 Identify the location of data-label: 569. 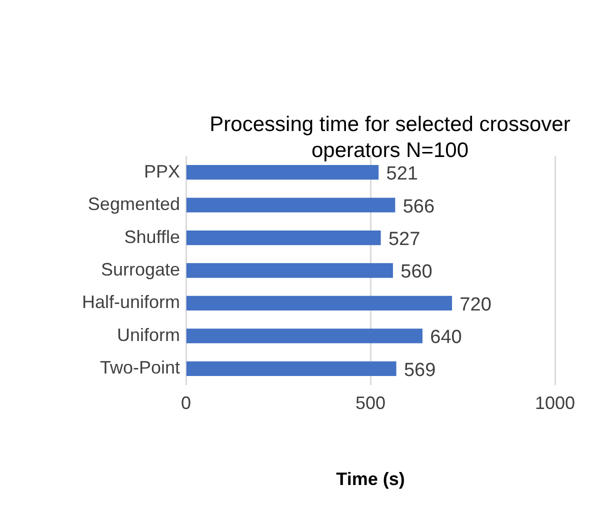
(420, 370).